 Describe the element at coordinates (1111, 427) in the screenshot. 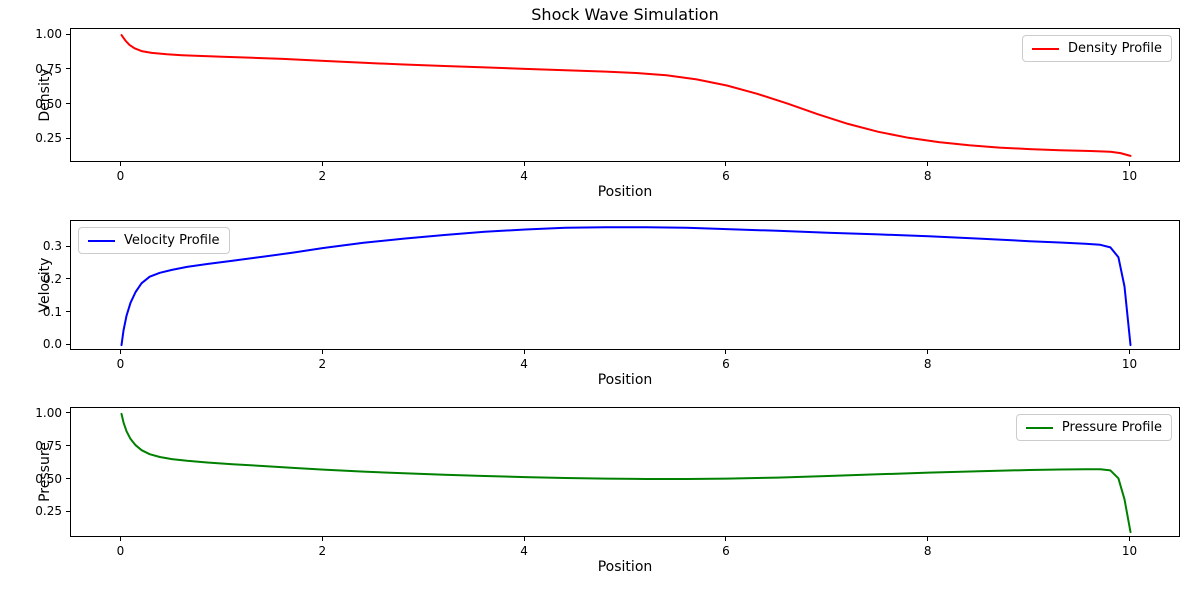

I see `pressure-legend-label: Pressure Profile` at that location.